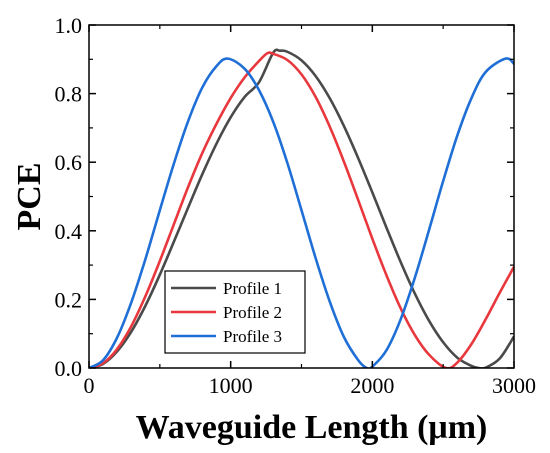 This screenshot has height=453, width=550. I want to click on y-tick-label: 0.4, so click(69, 231).